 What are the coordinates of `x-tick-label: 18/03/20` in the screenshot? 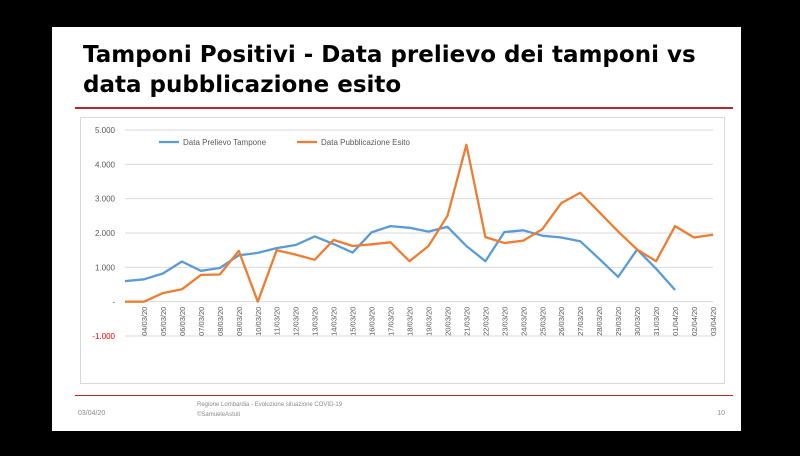 It's located at (410, 321).